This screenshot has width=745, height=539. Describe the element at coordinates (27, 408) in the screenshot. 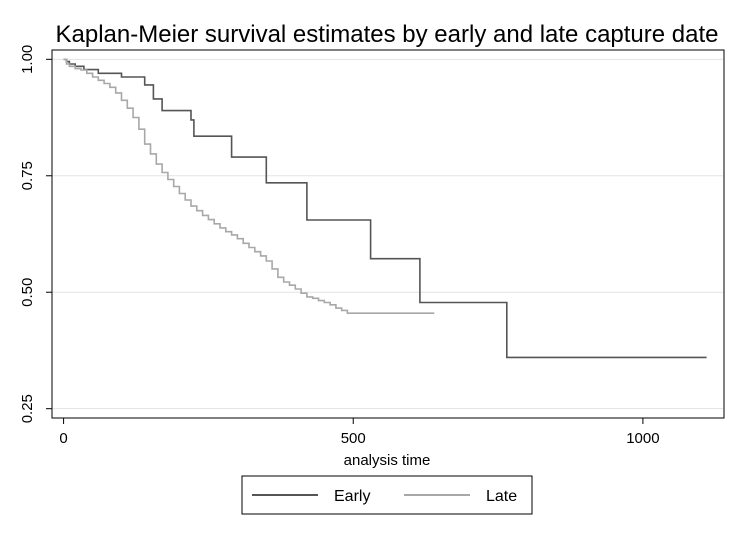

I see `y-tick-label-0: 0.25` at that location.